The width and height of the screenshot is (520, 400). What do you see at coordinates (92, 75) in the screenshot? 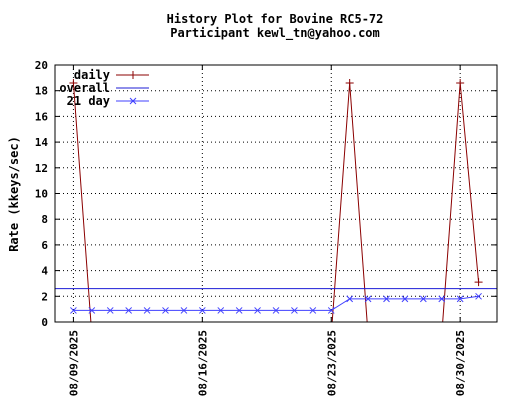
I see `legend-label: daily` at bounding box center [92, 75].